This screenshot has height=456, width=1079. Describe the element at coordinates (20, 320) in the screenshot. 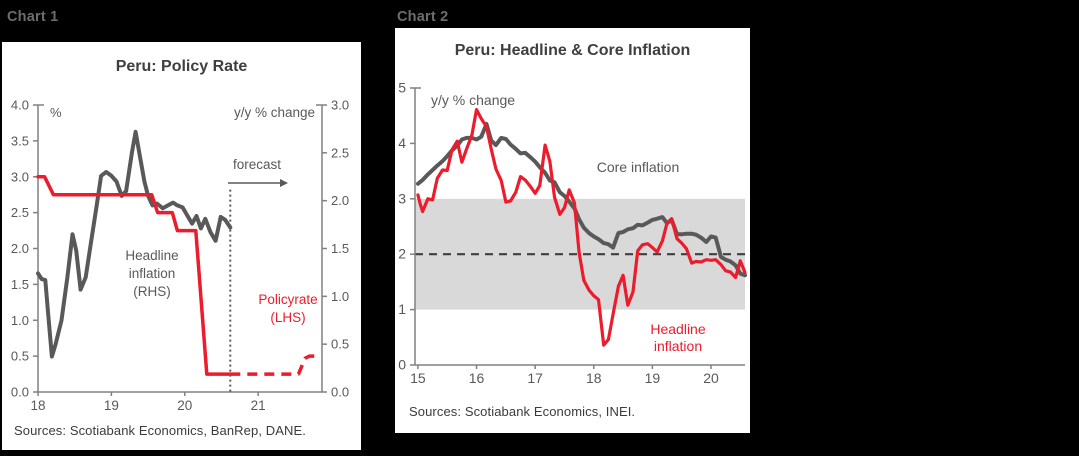

I see `left-axis-tick-label: 1.0` at that location.